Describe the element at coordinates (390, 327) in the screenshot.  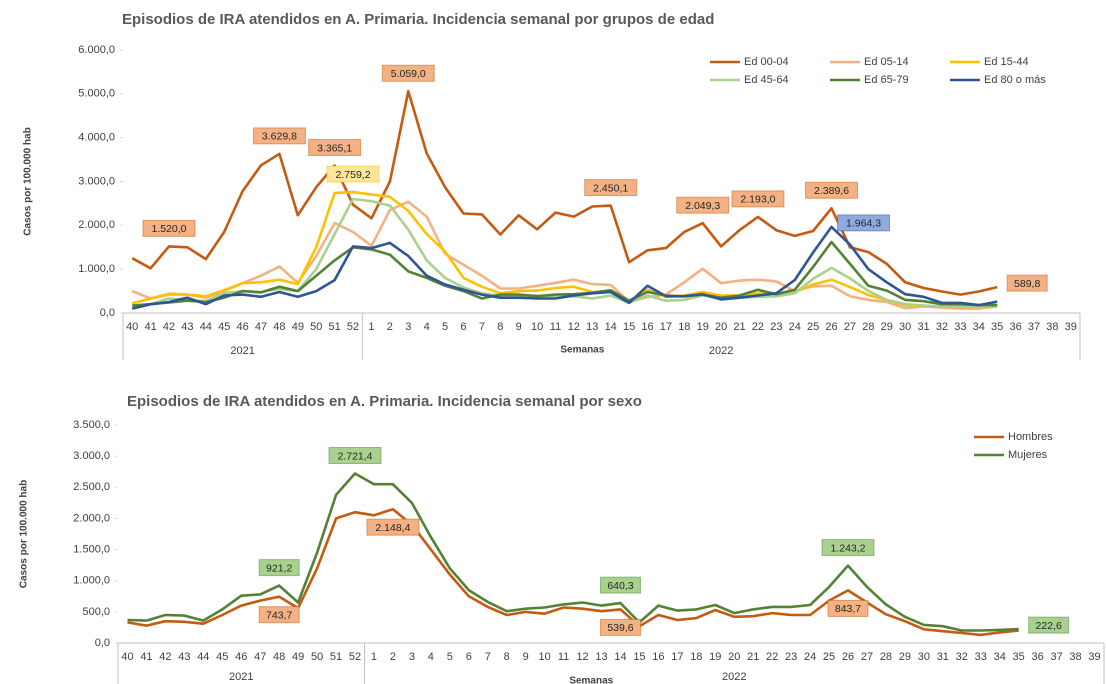
I see `x-tick-label: 2` at that location.